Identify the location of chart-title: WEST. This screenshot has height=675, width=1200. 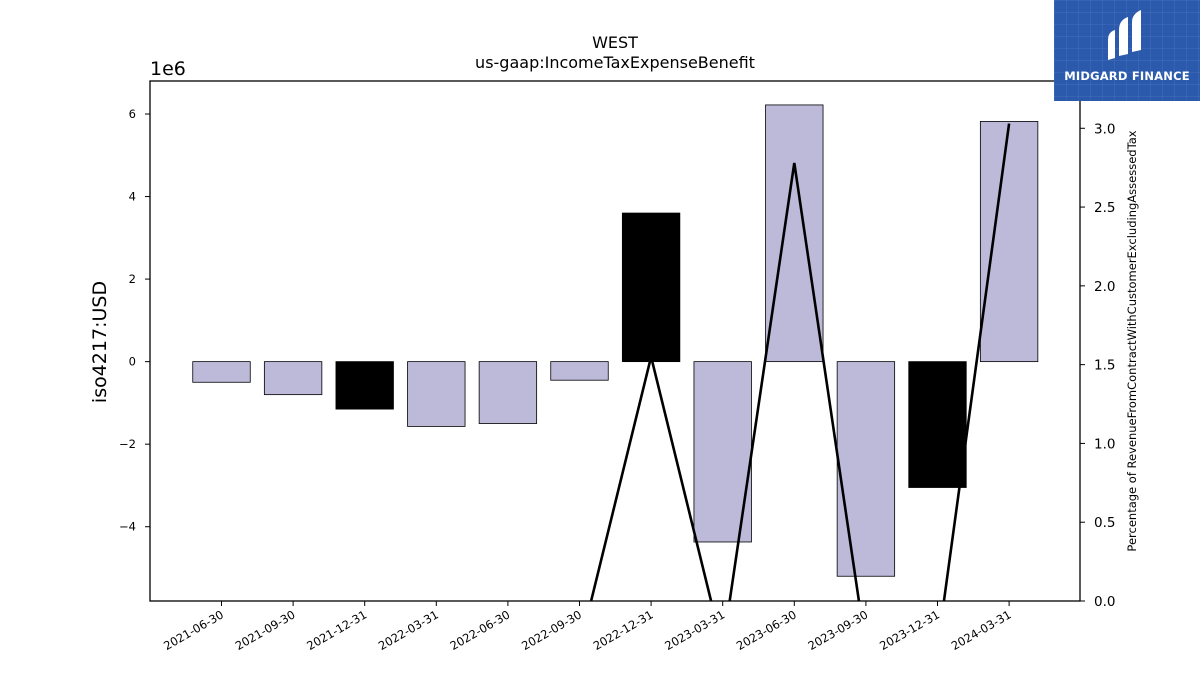
(615, 42).